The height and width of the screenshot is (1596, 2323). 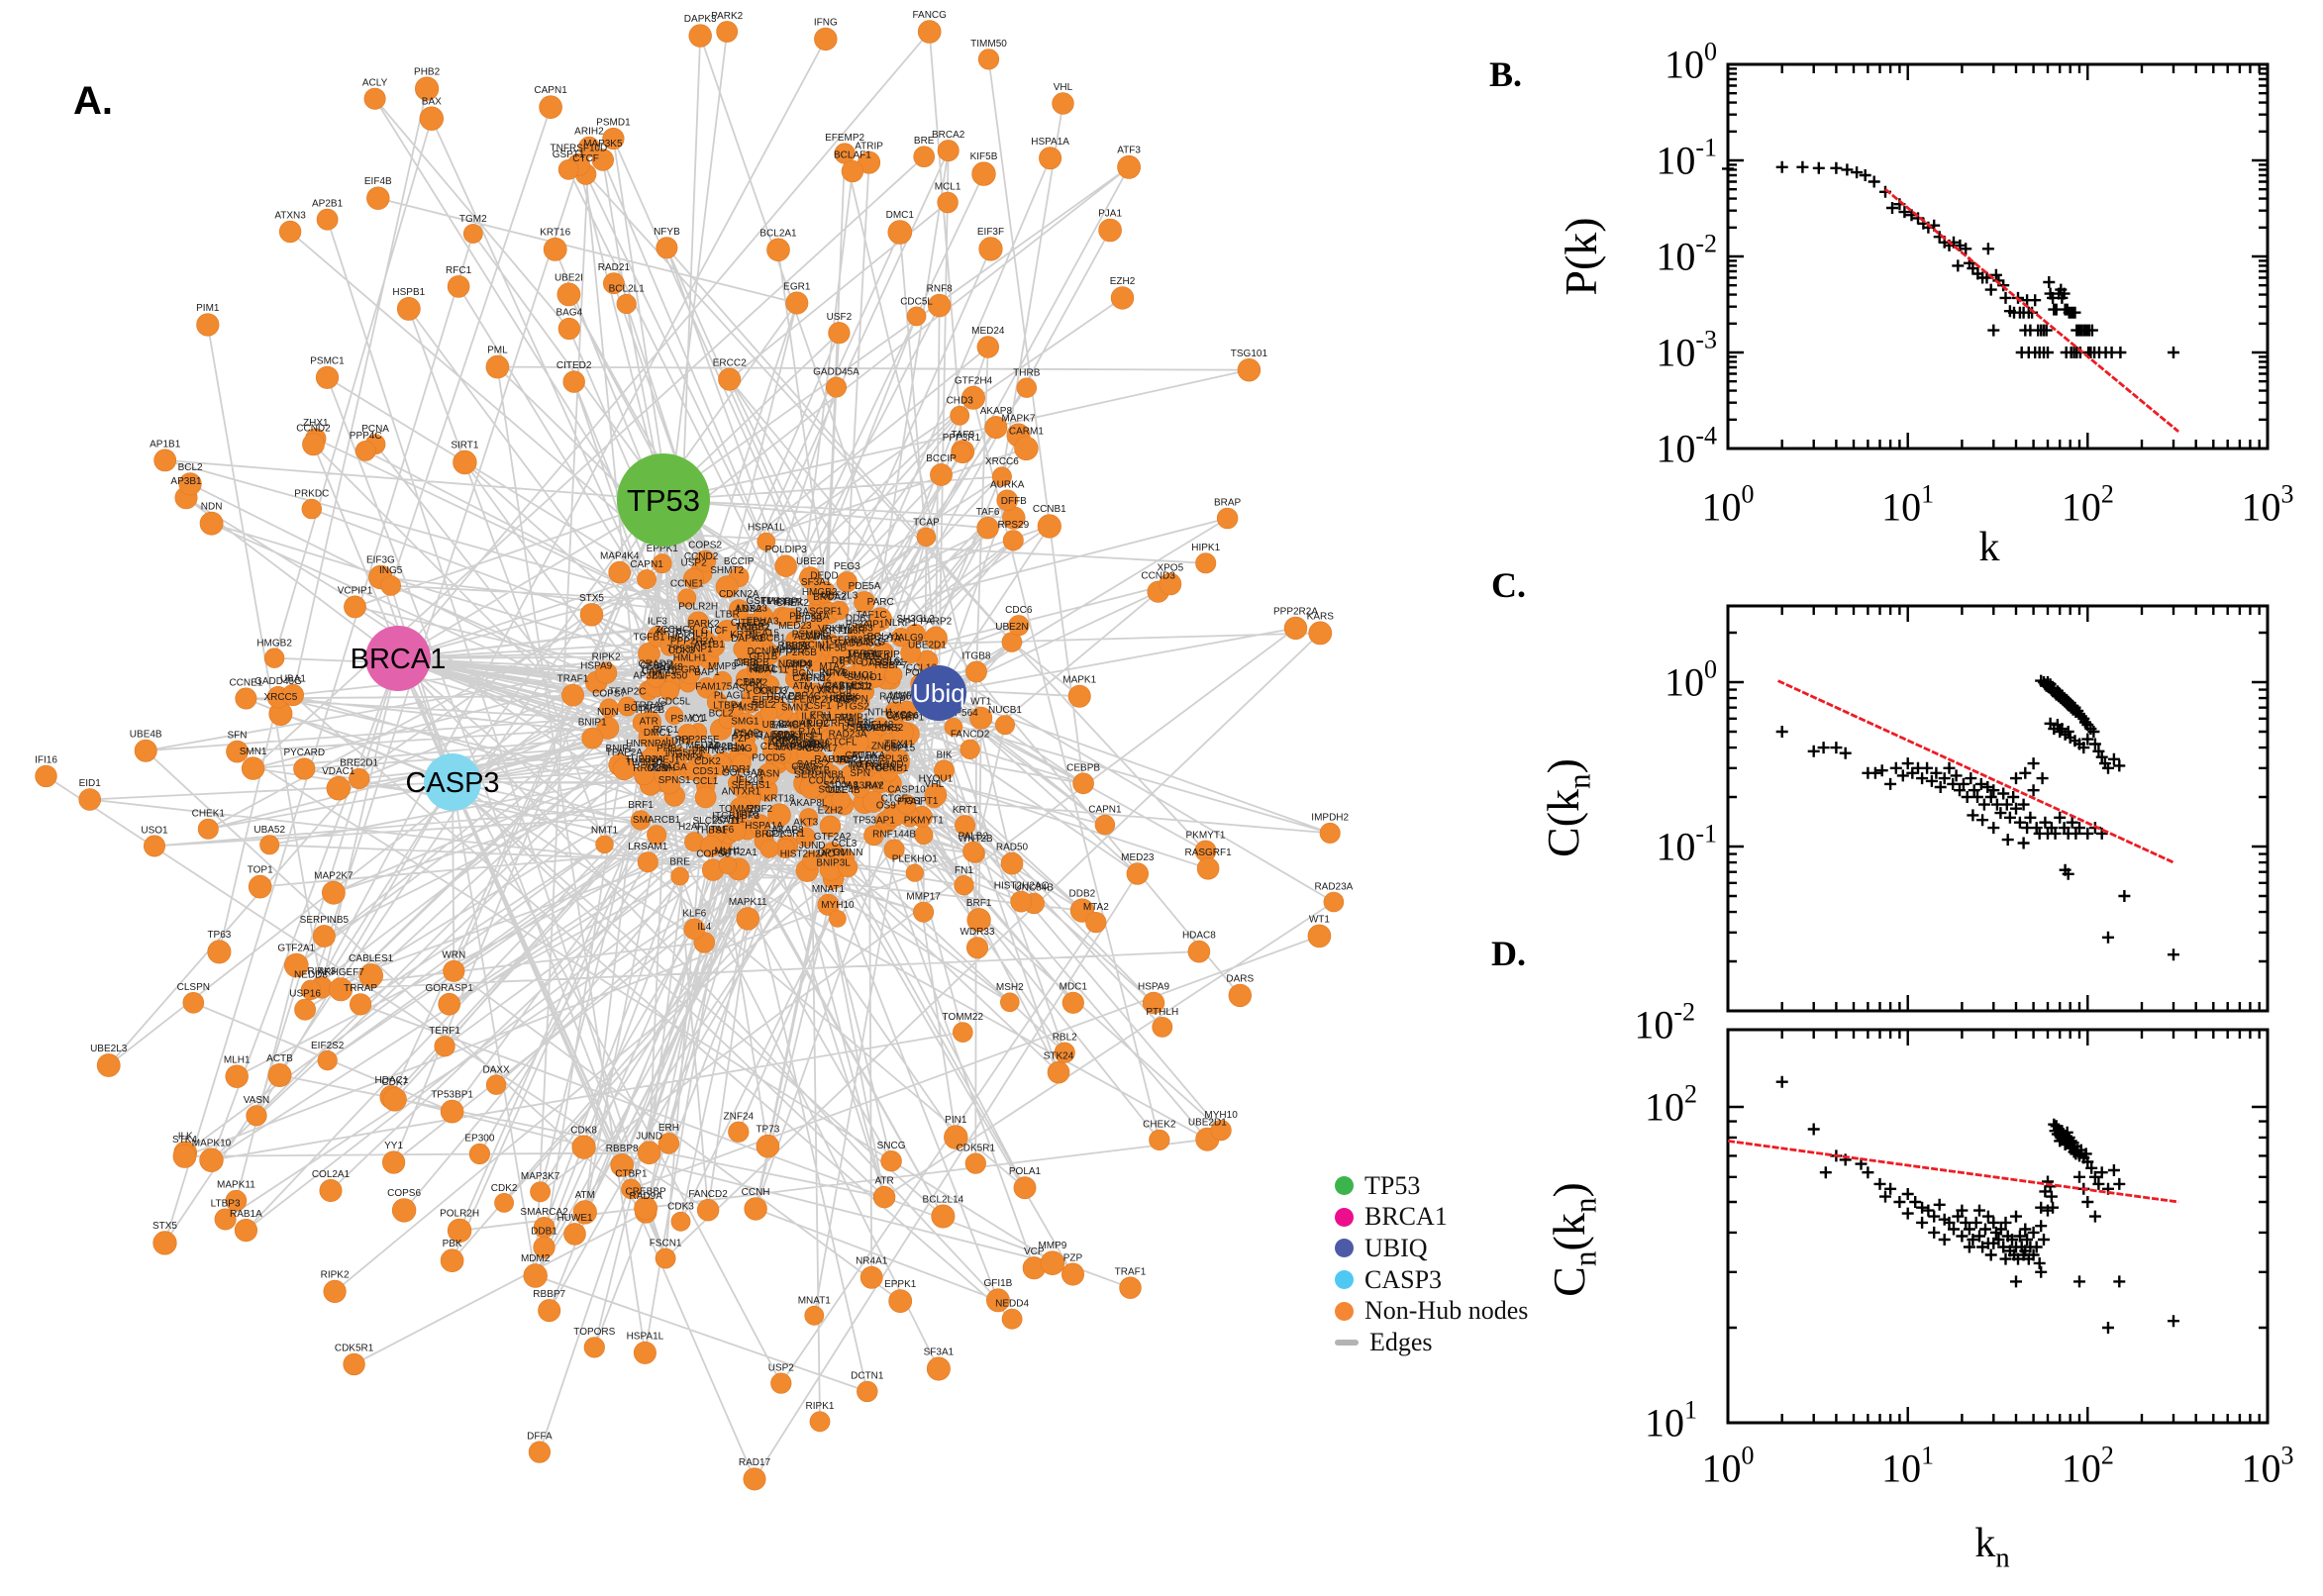 What do you see at coordinates (795, 626) in the screenshot?
I see `gene-label: MED23` at bounding box center [795, 626].